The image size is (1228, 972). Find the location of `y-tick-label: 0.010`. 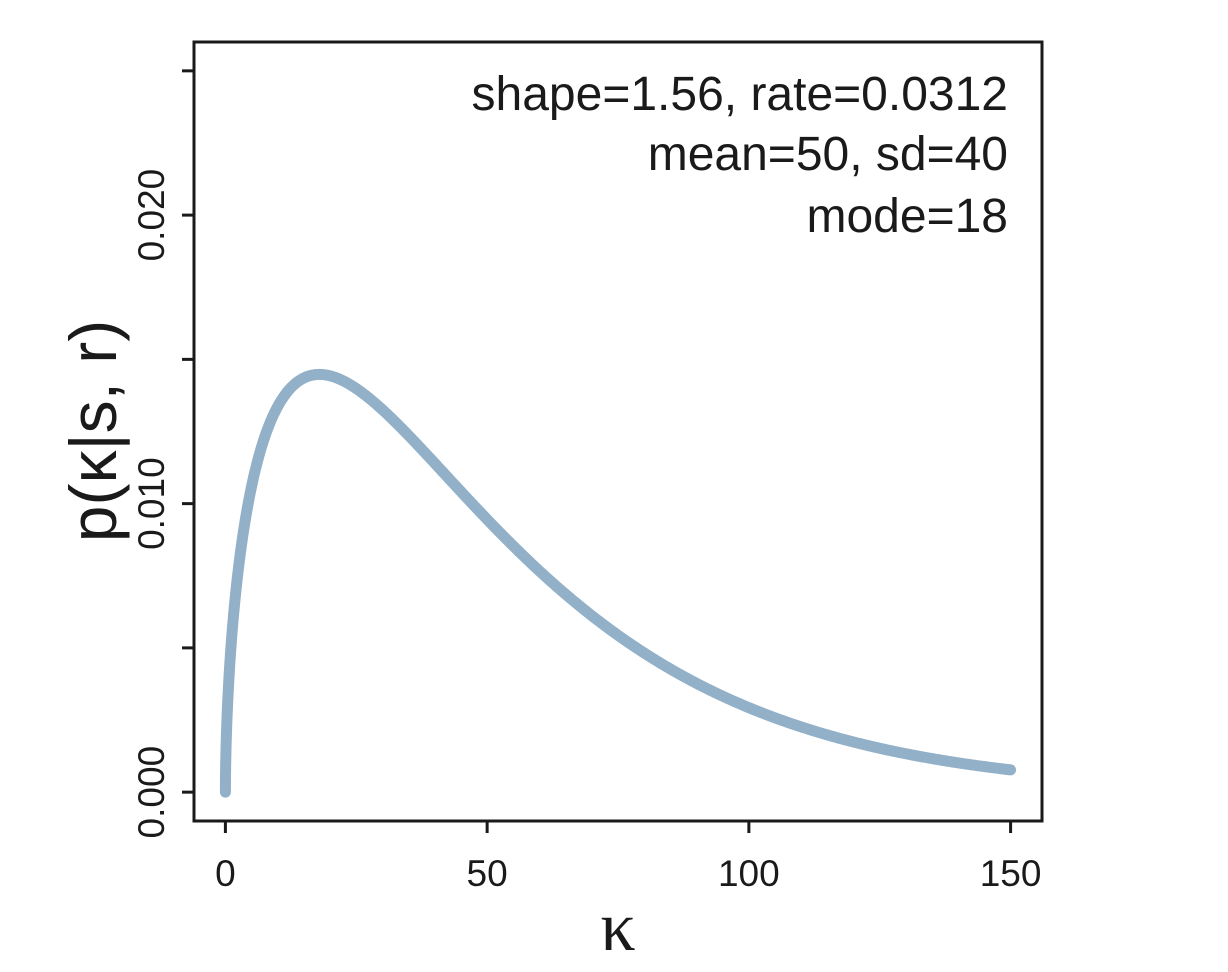

y-tick-label: 0.010 is located at coordinates (151, 503).